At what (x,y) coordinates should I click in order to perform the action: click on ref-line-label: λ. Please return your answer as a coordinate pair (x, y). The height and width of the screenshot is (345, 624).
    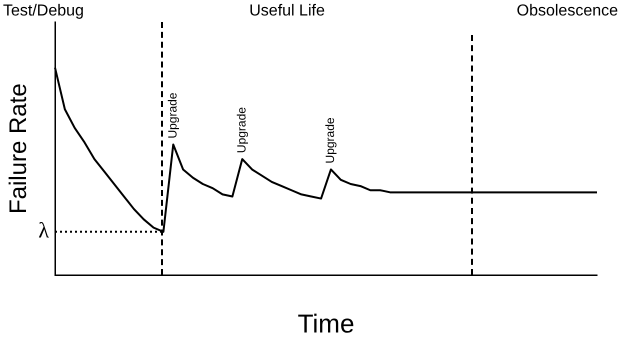
    Looking at the image, I should click on (44, 230).